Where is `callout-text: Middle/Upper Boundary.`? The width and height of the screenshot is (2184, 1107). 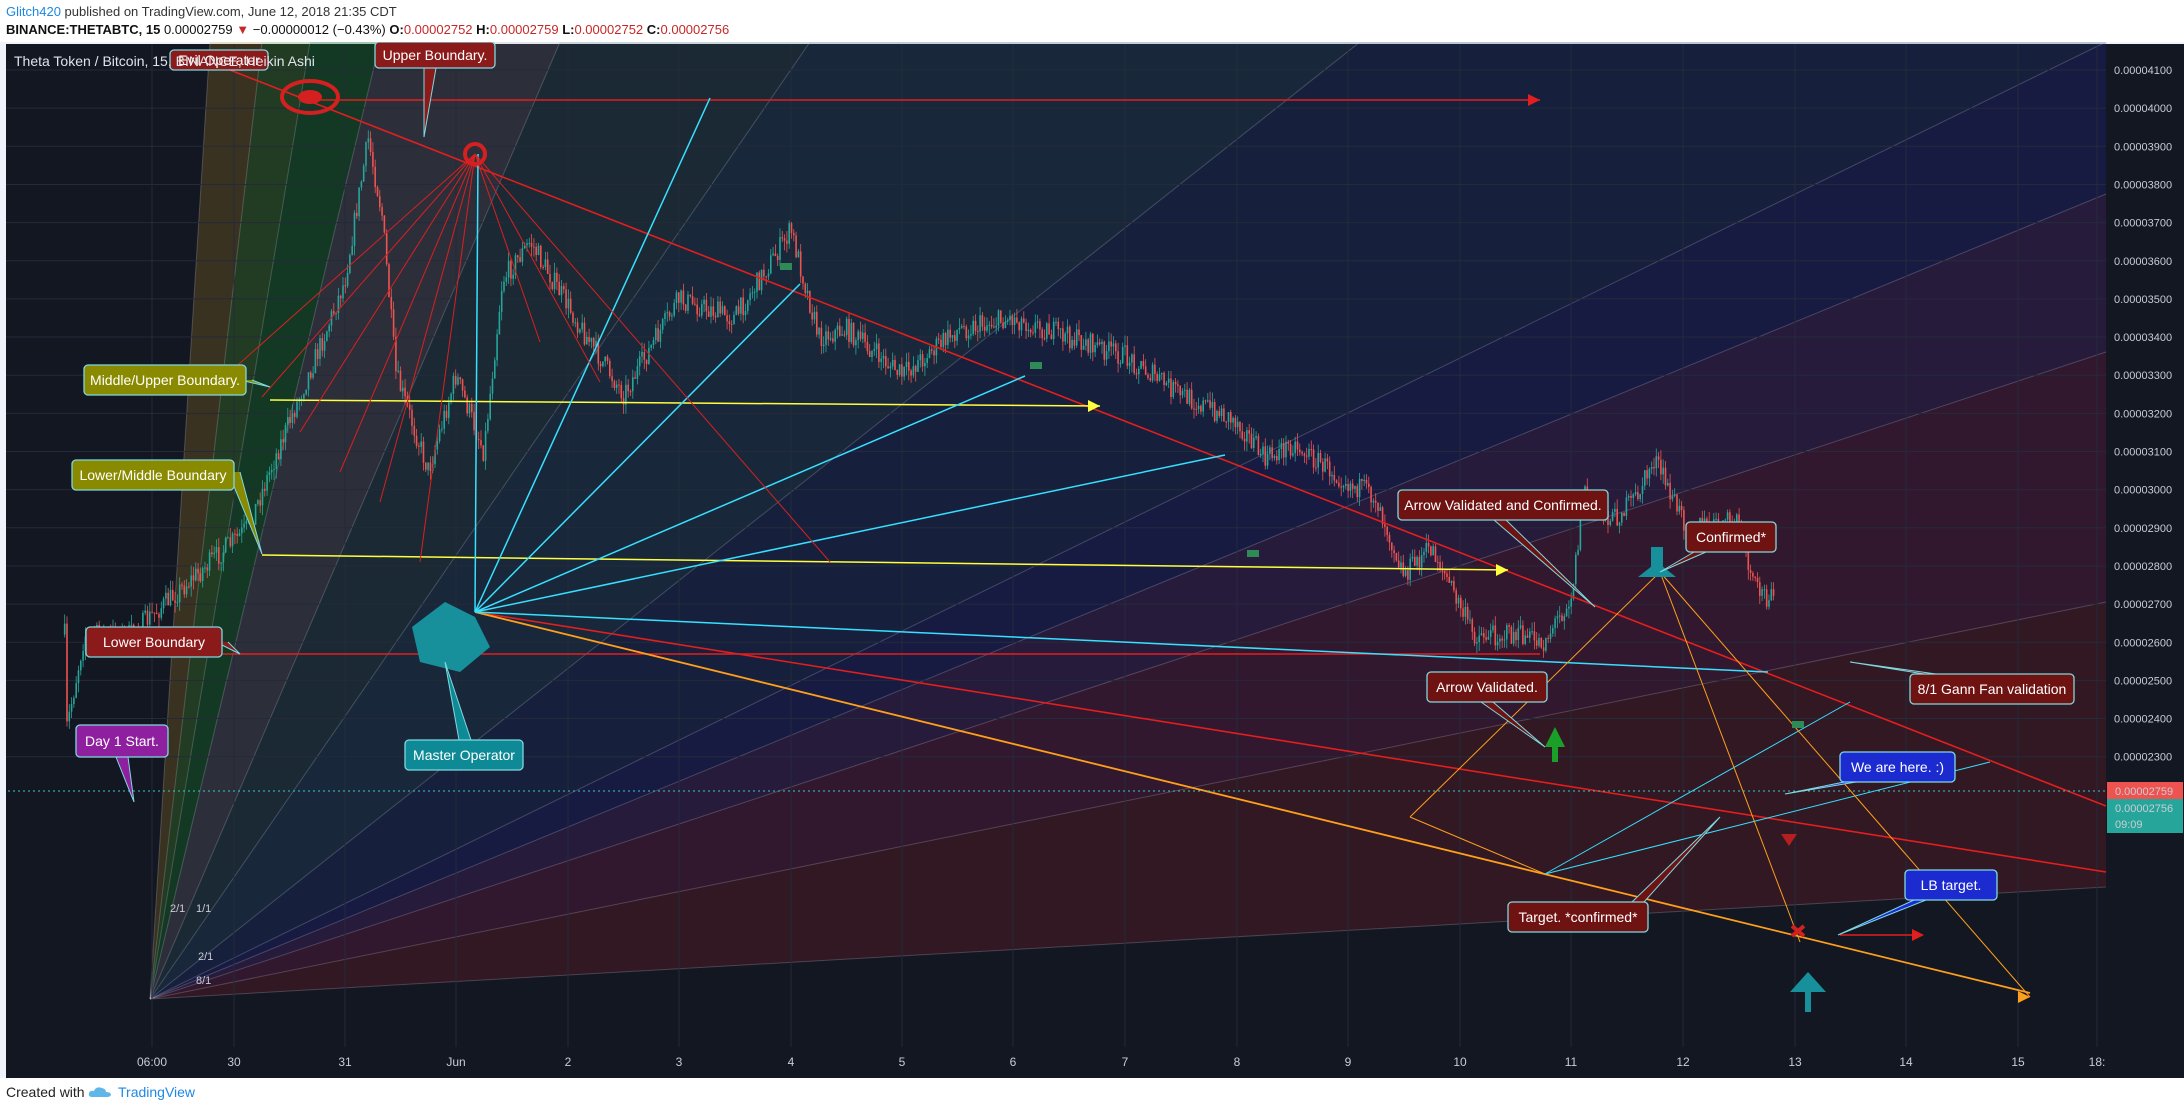 callout-text: Middle/Upper Boundary. is located at coordinates (165, 380).